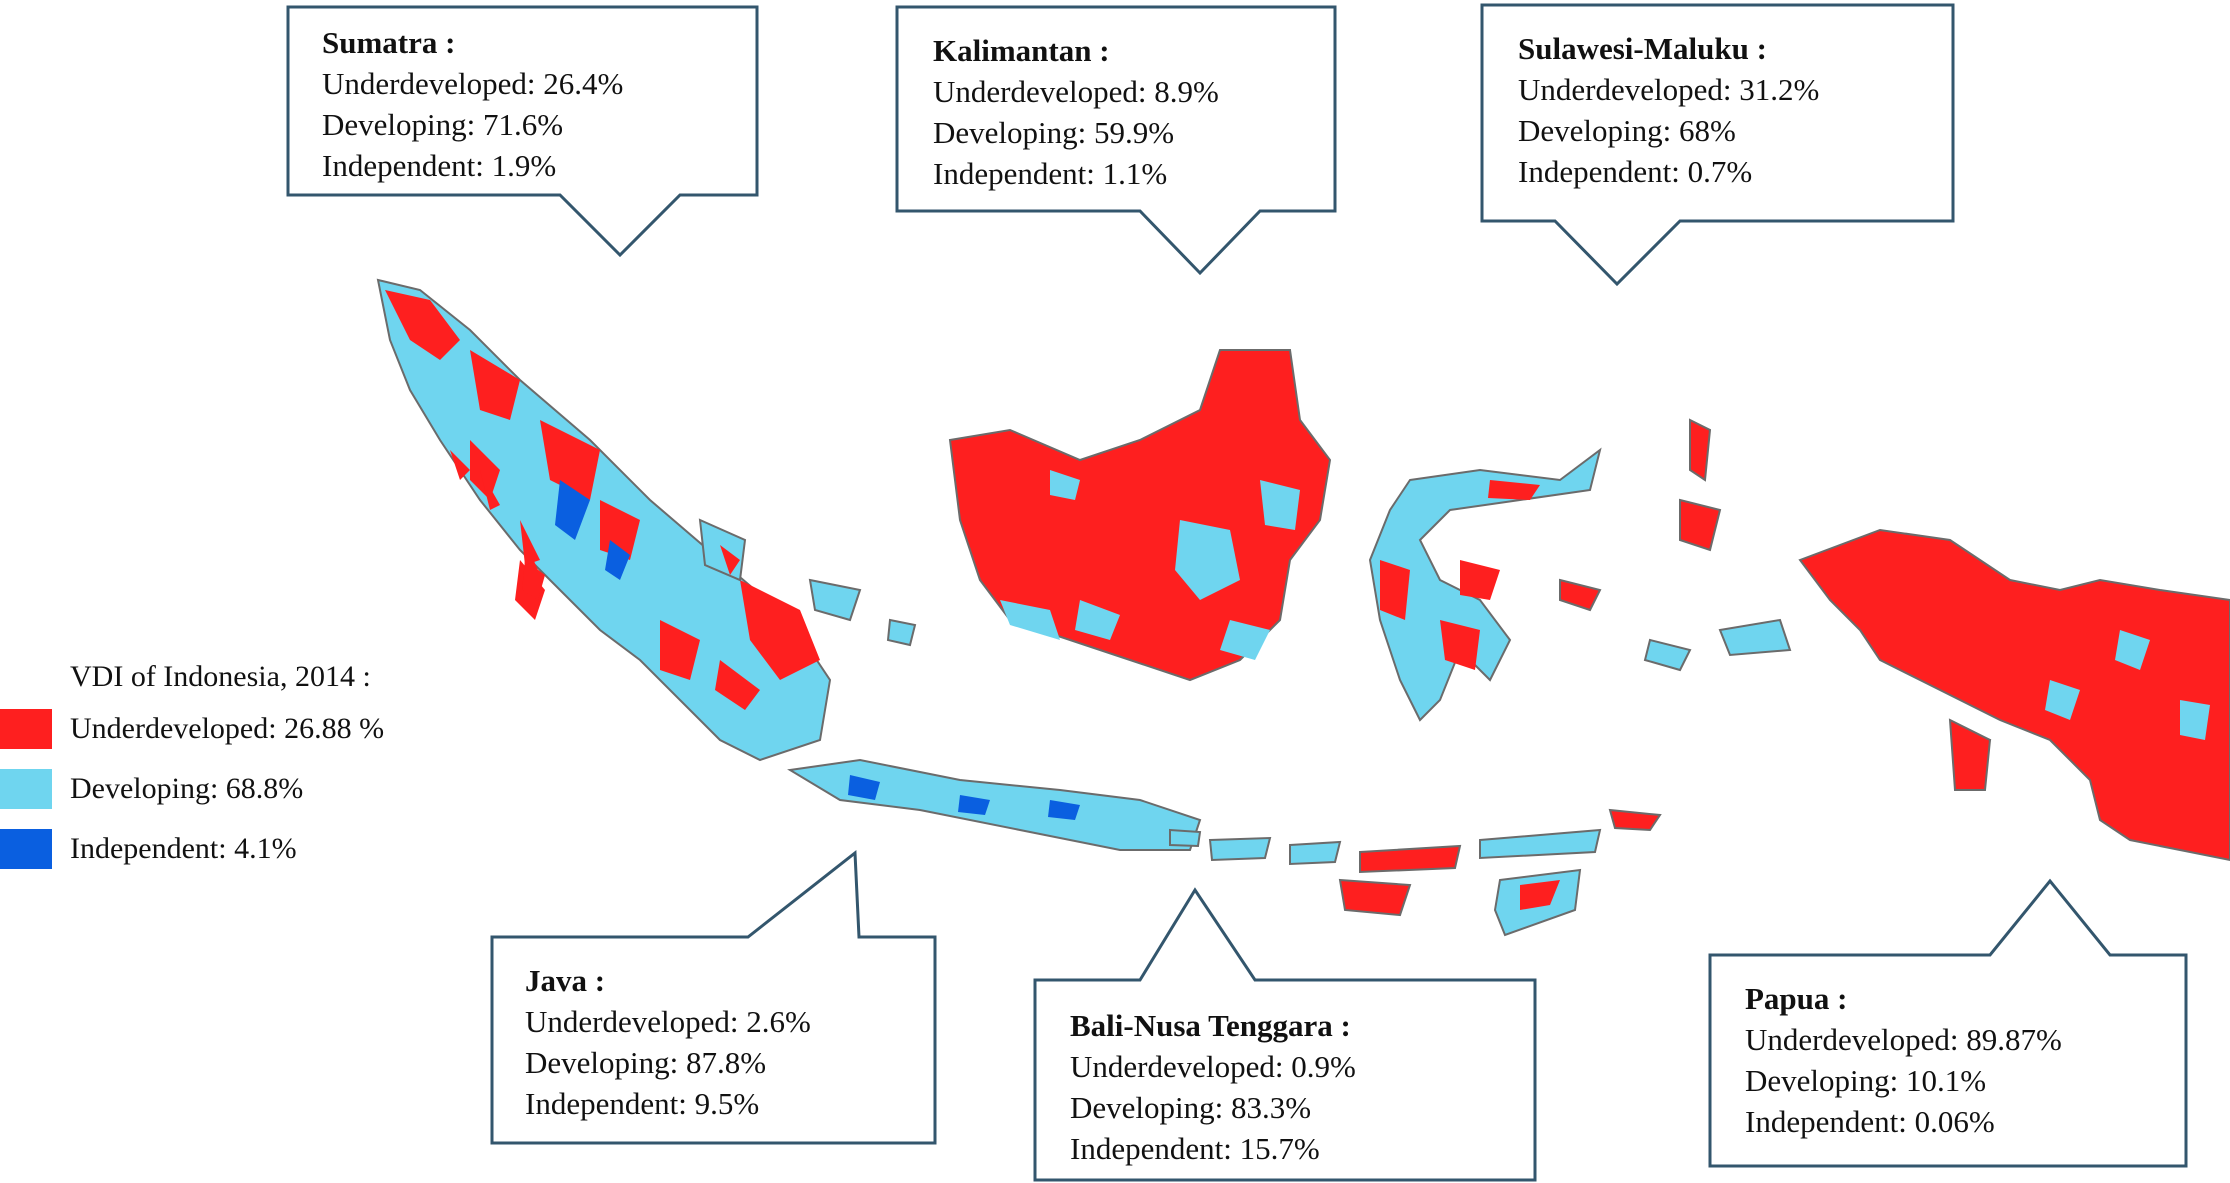 This screenshot has width=2230, height=1183. I want to click on legend-item-developing: Developing: 68.8%, so click(192, 789).